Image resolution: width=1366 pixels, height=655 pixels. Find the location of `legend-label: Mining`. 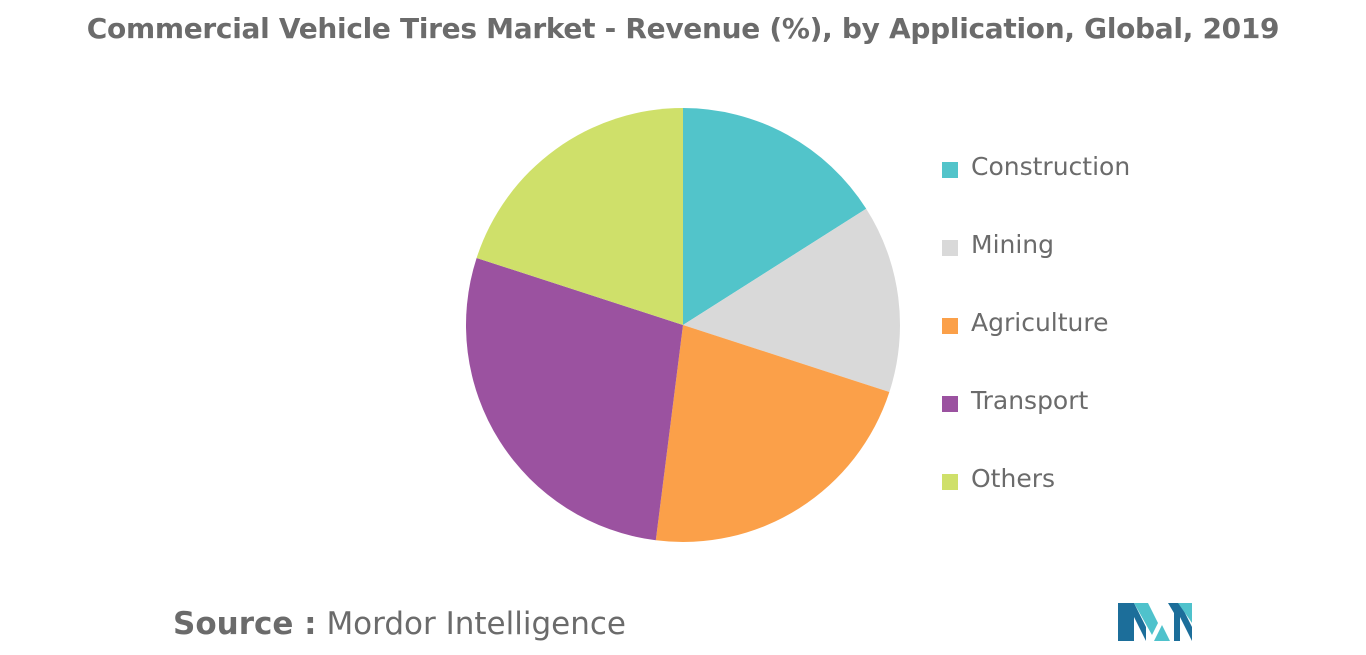

legend-label: Mining is located at coordinates (1013, 244).